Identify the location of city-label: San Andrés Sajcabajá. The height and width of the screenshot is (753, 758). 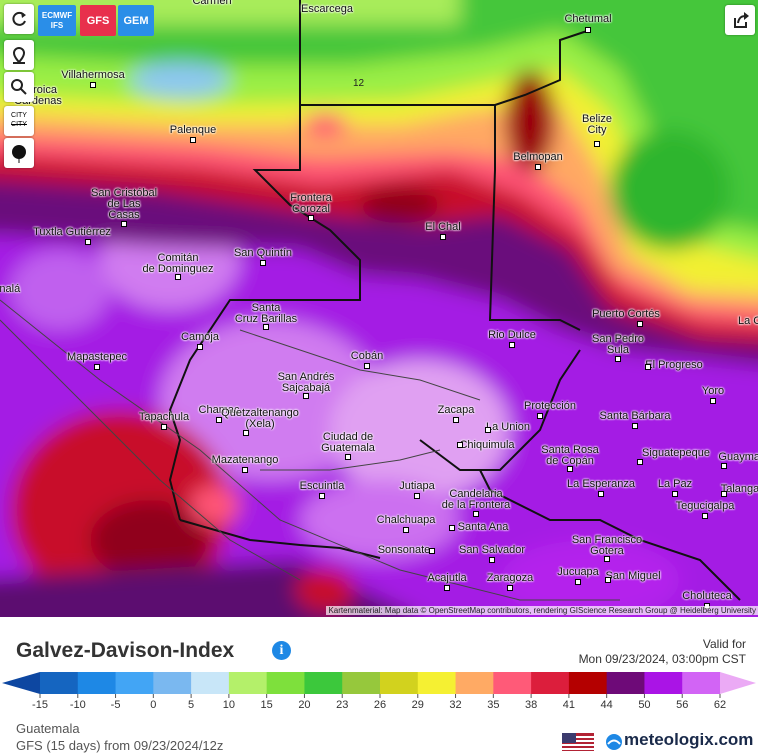
(306, 383).